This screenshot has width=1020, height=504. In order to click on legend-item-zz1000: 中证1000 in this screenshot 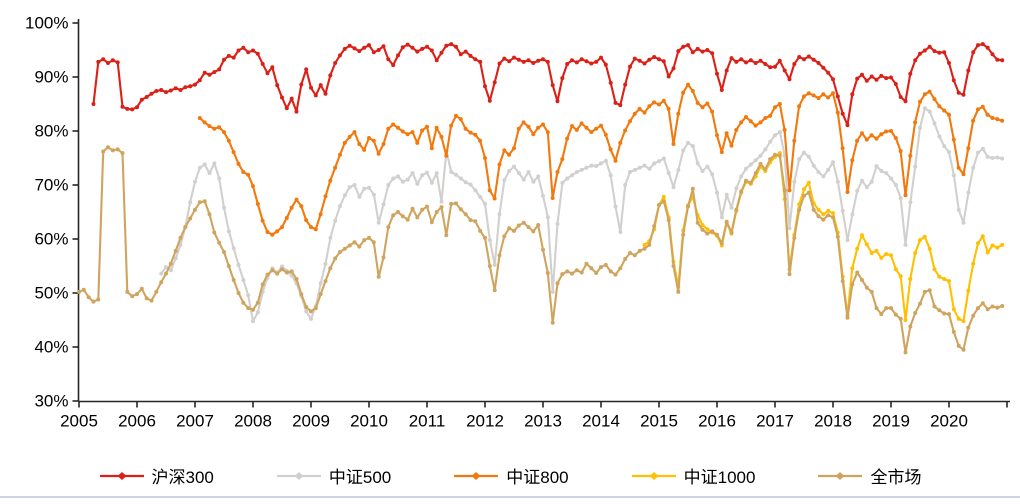, I will do `click(693, 475)`.